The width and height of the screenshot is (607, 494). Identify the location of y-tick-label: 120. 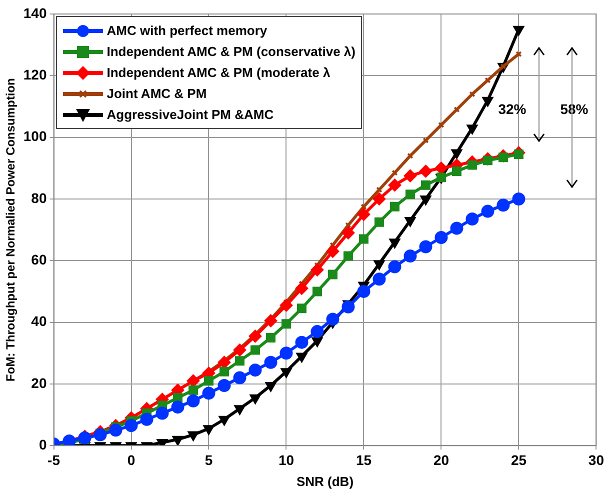
(35, 74).